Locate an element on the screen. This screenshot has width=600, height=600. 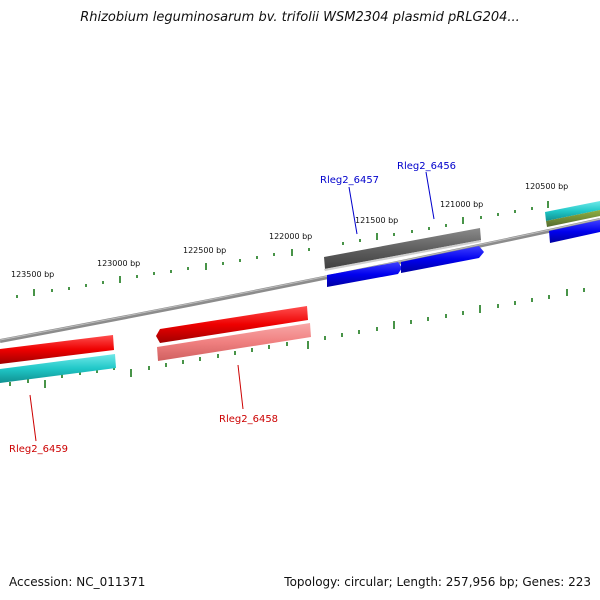
accession-text: Accession: NC_011371 is located at coordinates (77, 582).